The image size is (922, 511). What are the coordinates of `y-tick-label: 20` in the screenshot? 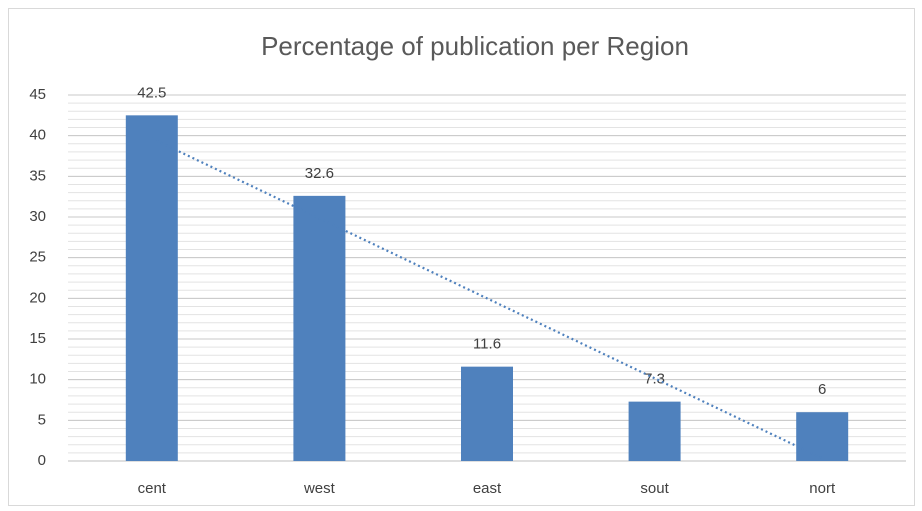 It's located at (37, 297).